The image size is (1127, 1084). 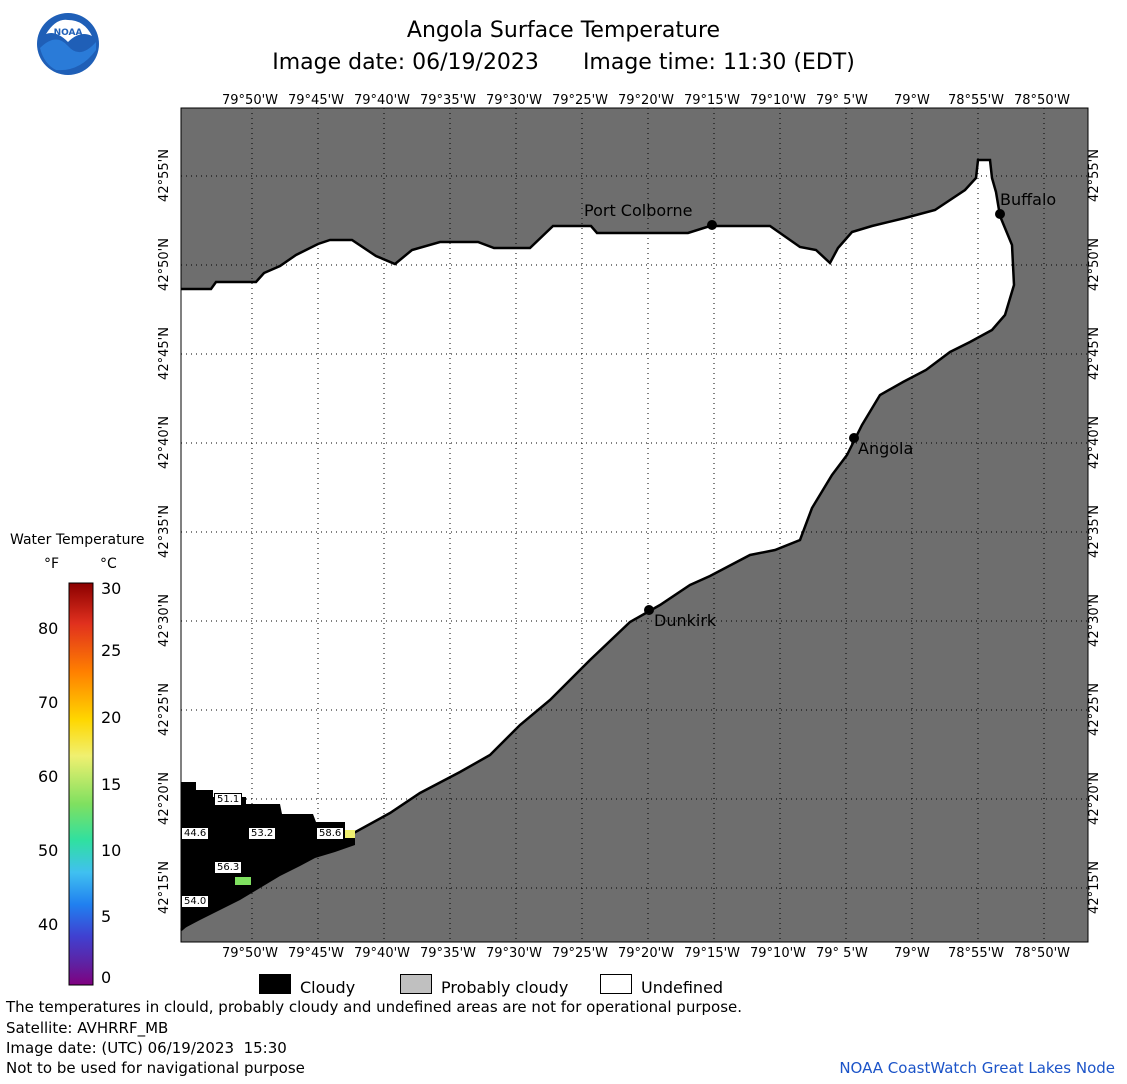 I want to click on c-tick: 20, so click(x=111, y=717).